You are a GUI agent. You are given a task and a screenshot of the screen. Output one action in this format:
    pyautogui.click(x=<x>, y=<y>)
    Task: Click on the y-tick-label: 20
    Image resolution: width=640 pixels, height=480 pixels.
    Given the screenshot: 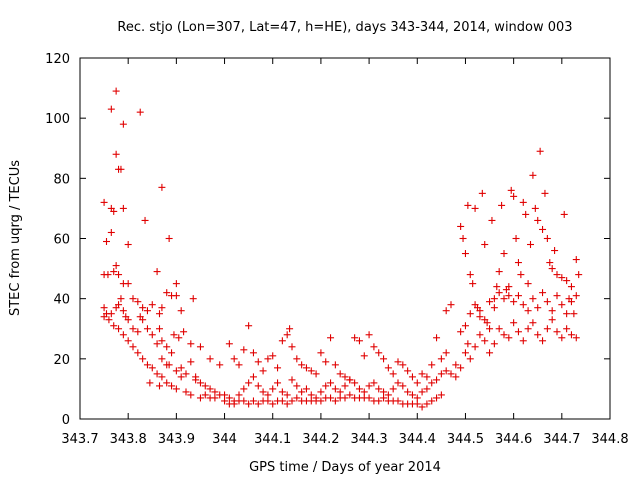 What is the action you would take?
    pyautogui.click(x=61, y=360)
    